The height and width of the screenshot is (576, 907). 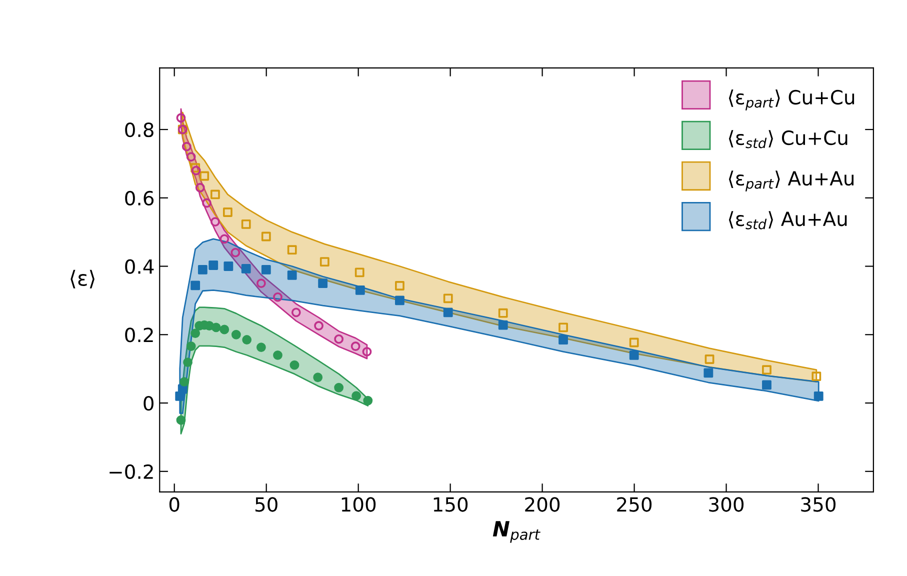 I want to click on y-axis-title: ⟨ε⟩, so click(x=82, y=279).